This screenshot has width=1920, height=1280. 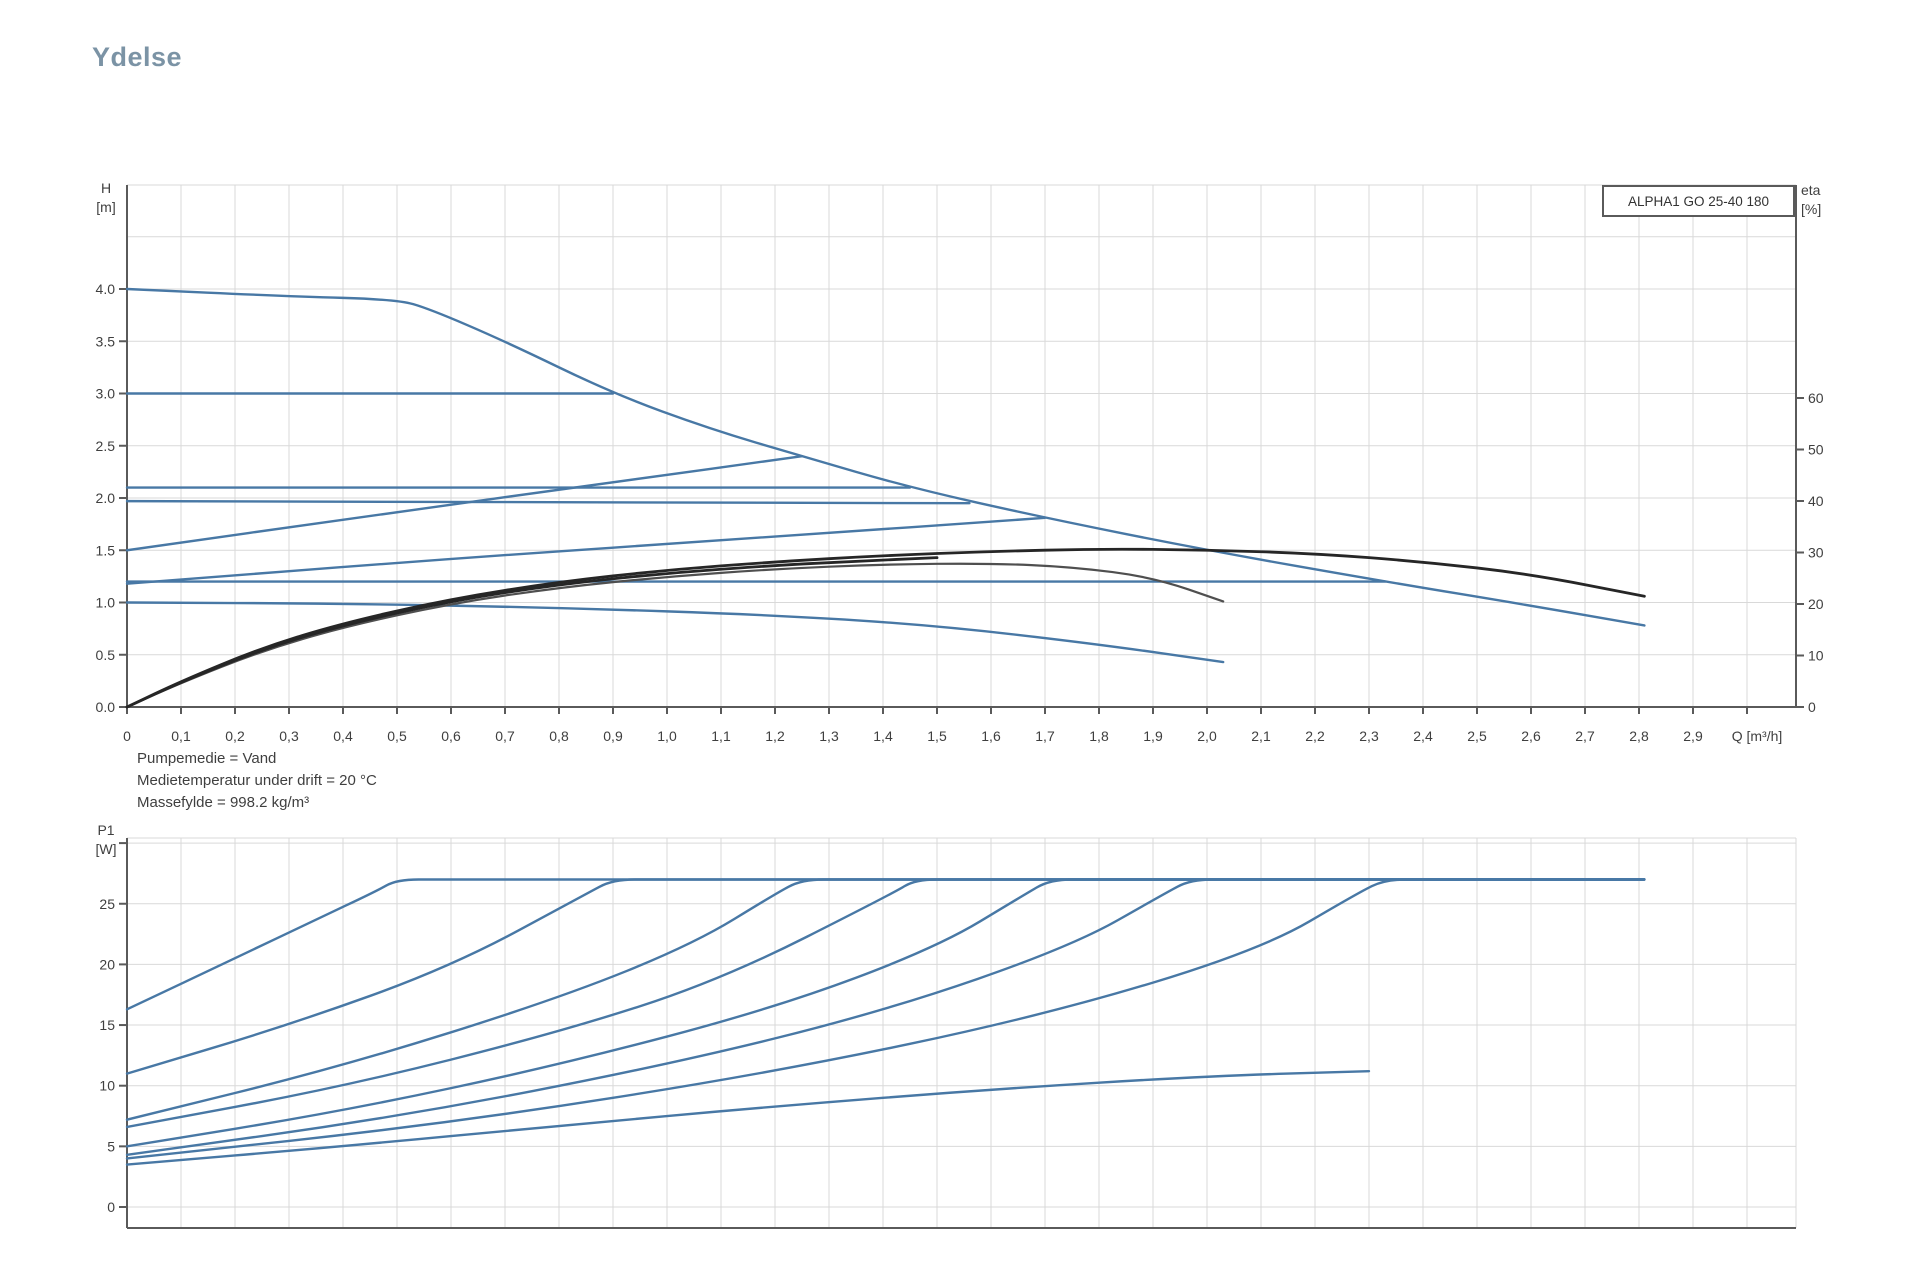 I want to click on svg-text: 2,2, so click(x=1315, y=736).